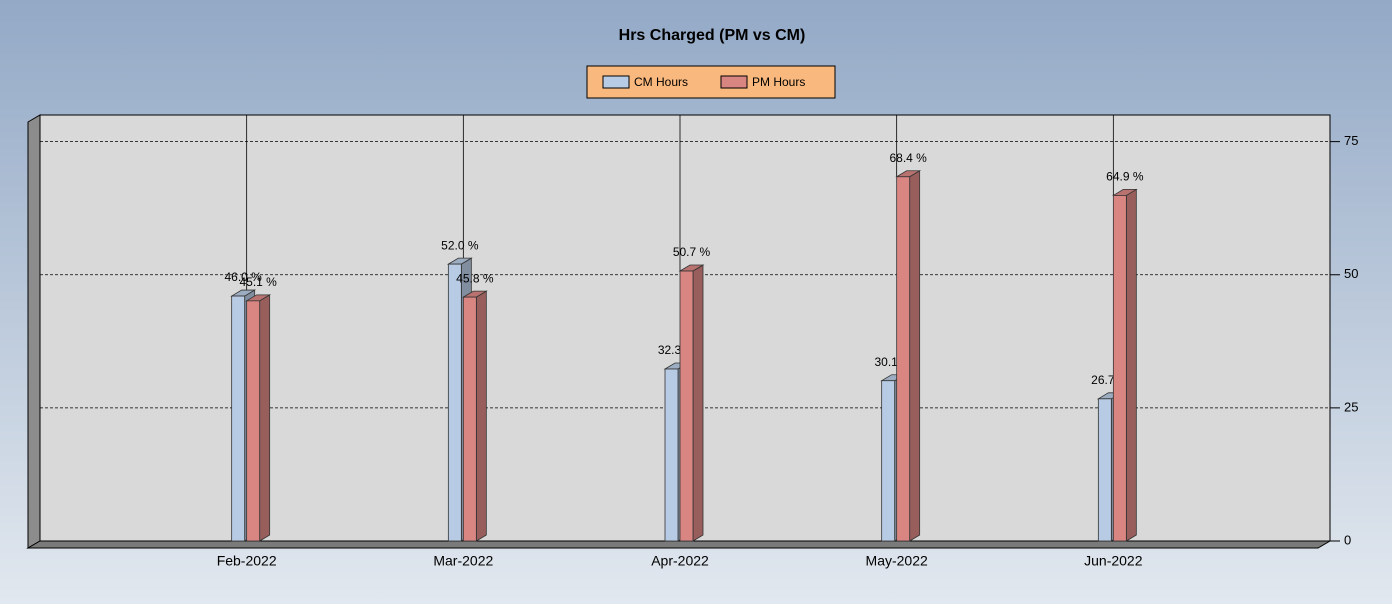 The width and height of the screenshot is (1392, 604). Describe the element at coordinates (475, 278) in the screenshot. I see `data-label: 45.8 %` at that location.